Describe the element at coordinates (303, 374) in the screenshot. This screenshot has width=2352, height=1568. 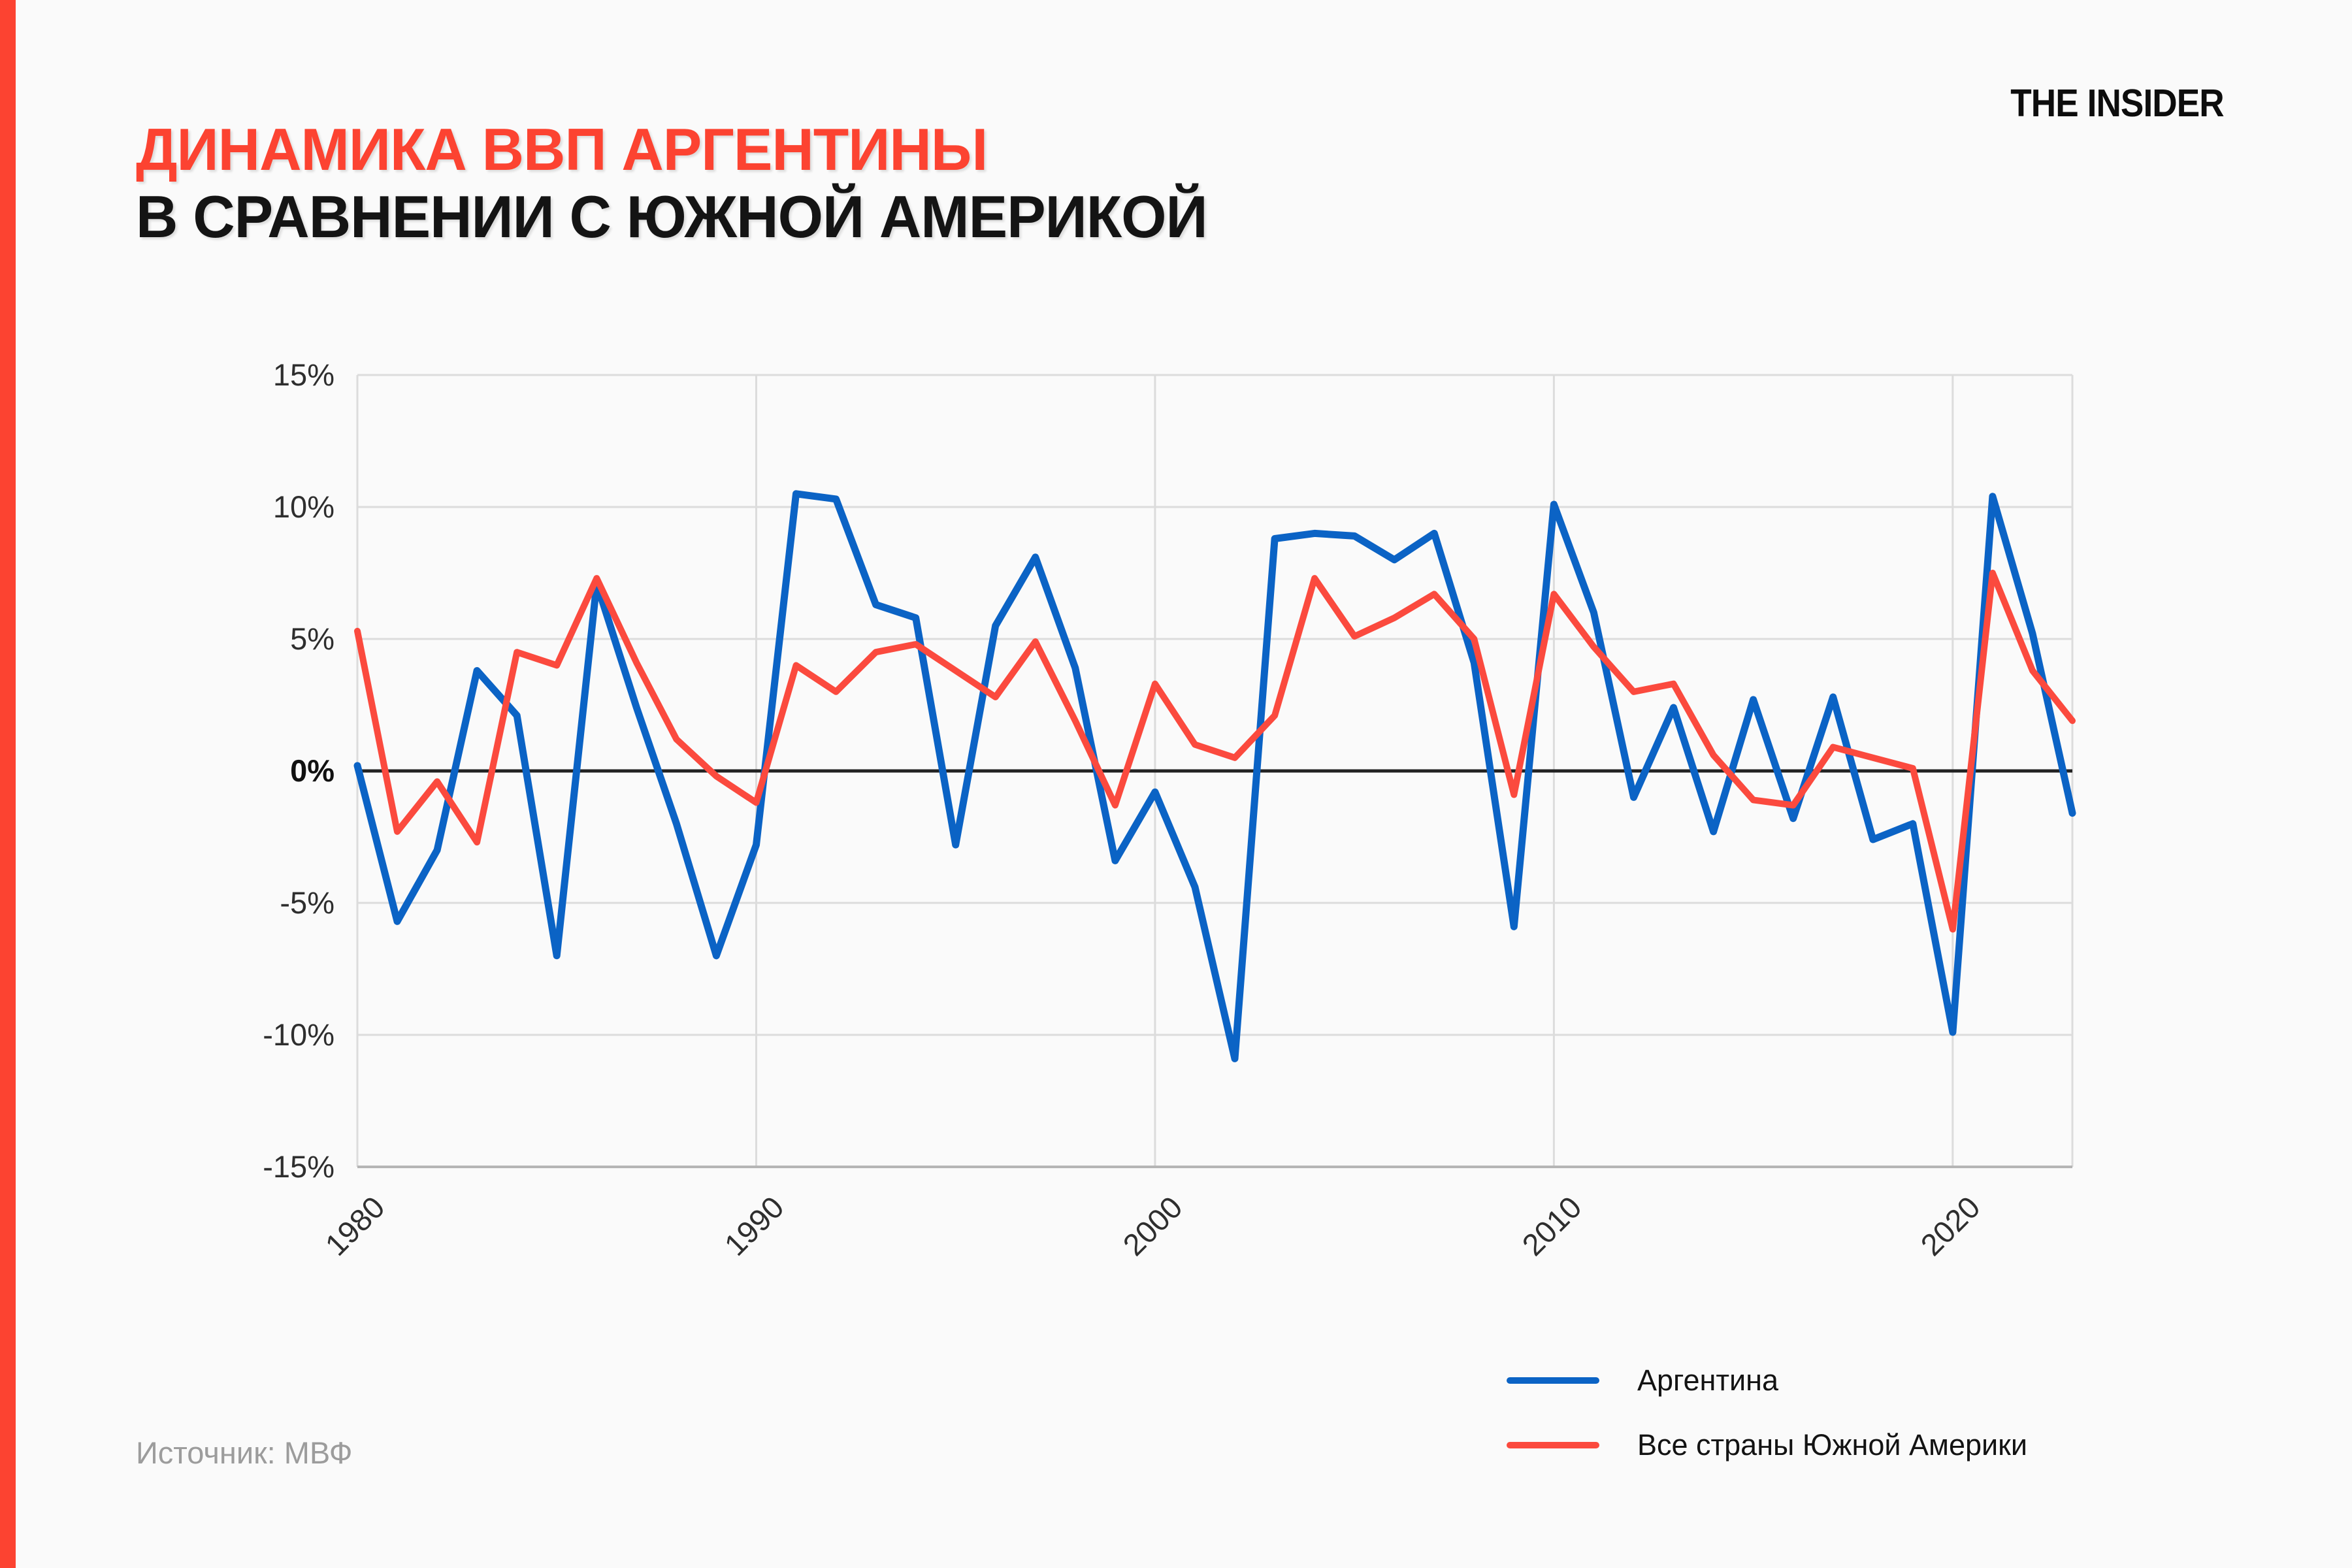
I see `y-tick-label: 15%` at that location.